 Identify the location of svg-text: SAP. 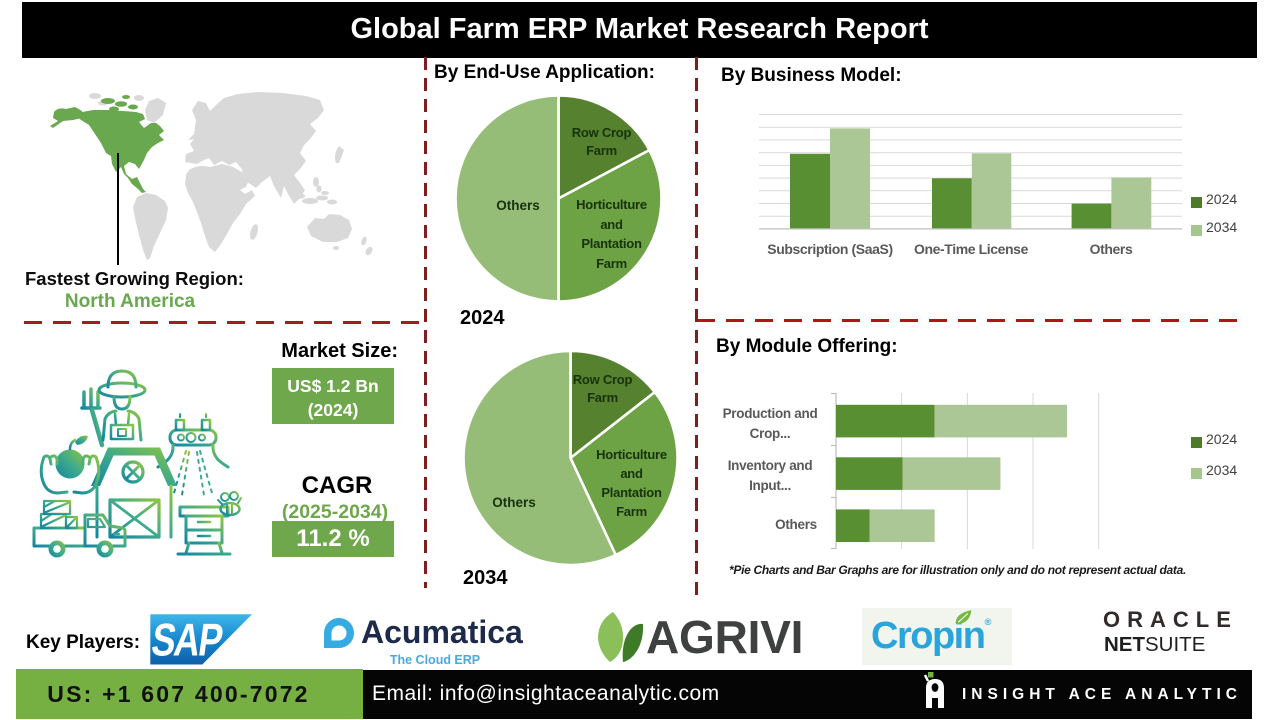
(187, 639).